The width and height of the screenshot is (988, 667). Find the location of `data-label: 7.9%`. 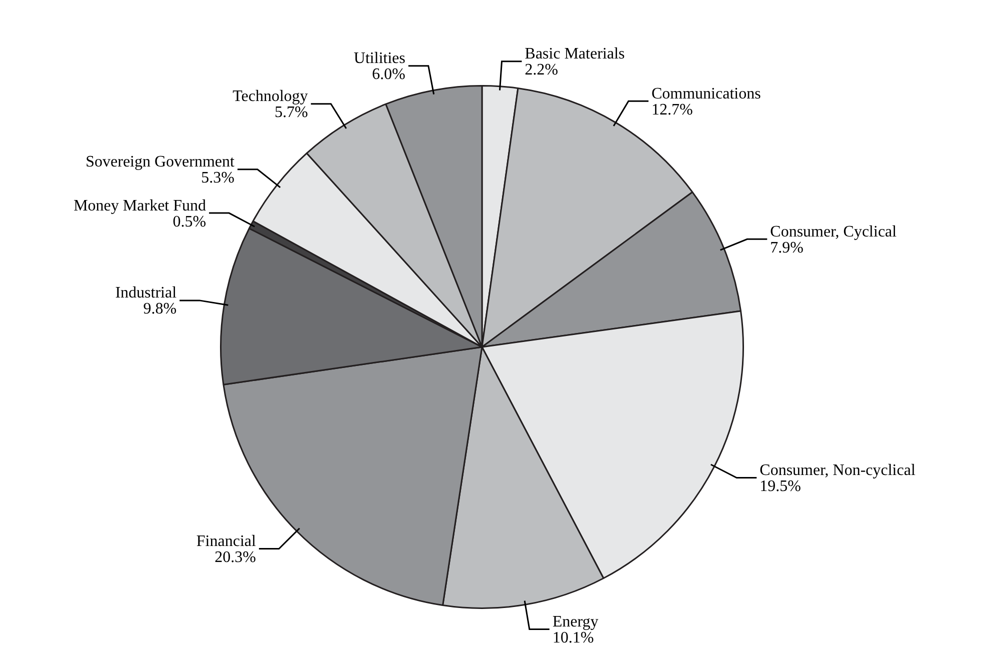

data-label: 7.9% is located at coordinates (787, 247).